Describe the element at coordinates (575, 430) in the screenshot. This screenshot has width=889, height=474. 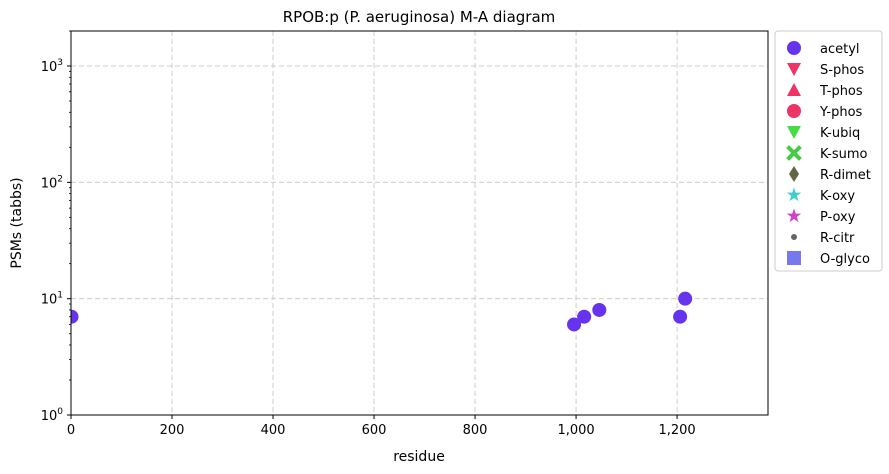
I see `x-tick-label: 1,000` at that location.